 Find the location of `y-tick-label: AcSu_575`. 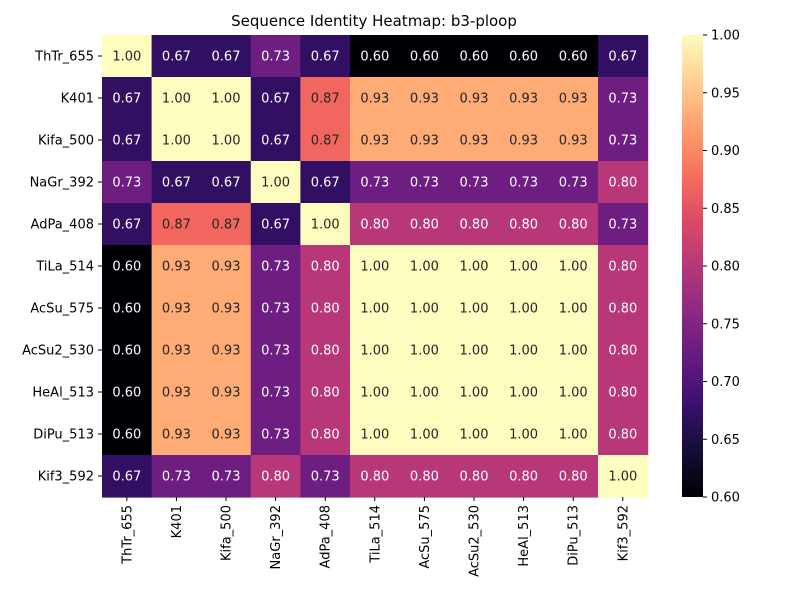

y-tick-label: AcSu_575 is located at coordinates (62, 309).